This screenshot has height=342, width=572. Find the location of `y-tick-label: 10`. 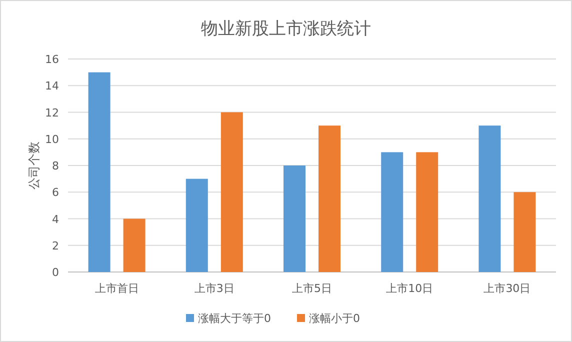

y-tick-label: 10 is located at coordinates (52, 139).